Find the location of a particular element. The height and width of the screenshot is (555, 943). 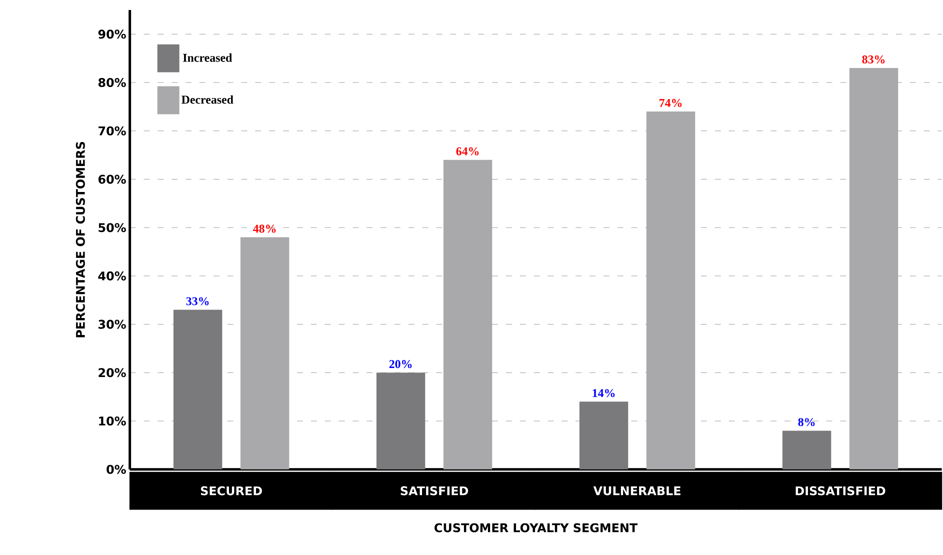

data-label: 83% is located at coordinates (873, 59).